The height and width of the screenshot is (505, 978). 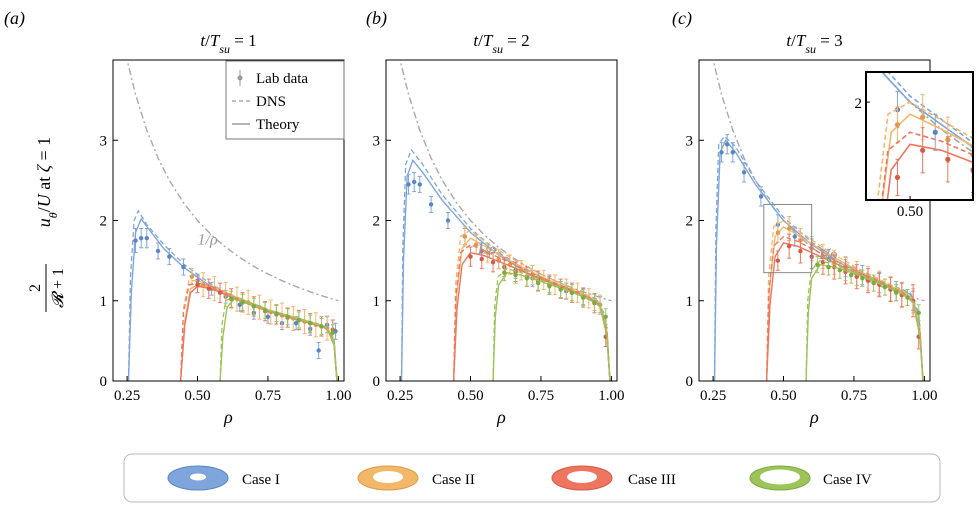 I want to click on case-4-hole, so click(x=780, y=477).